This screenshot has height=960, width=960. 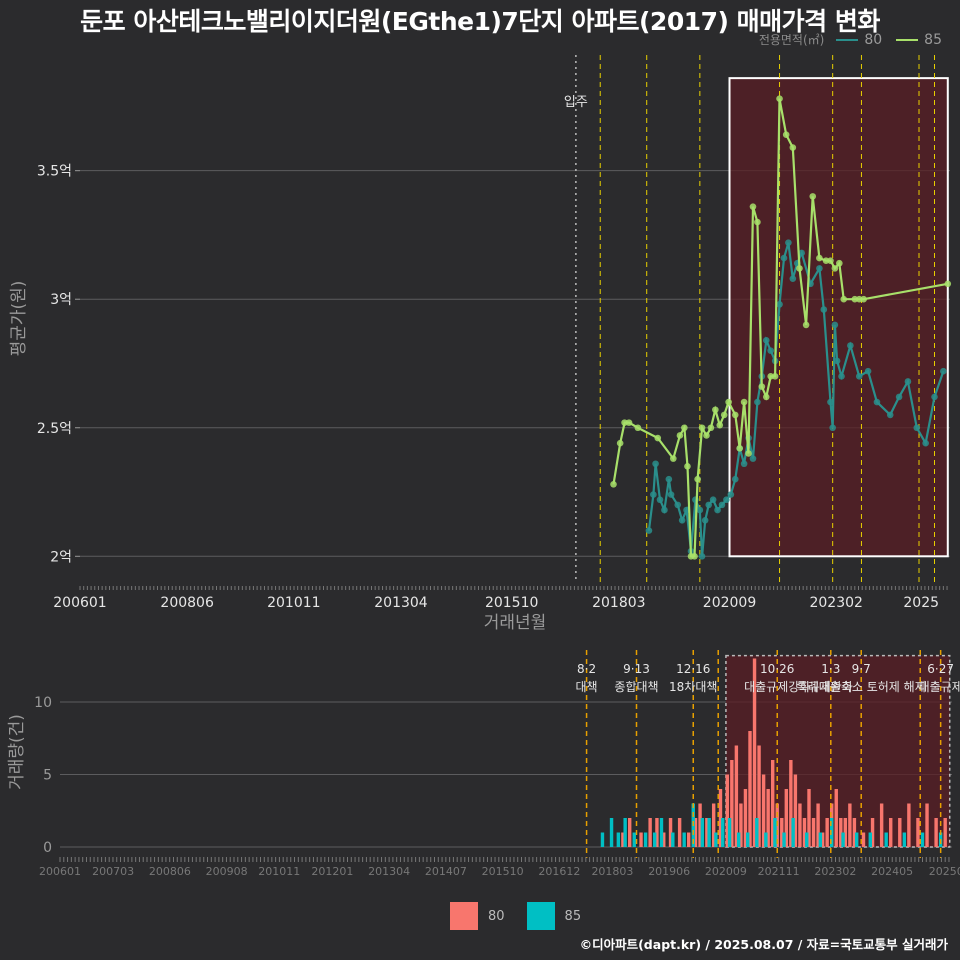 What do you see at coordinates (511, 603) in the screenshot?
I see `x-tick-label: 201510` at bounding box center [511, 603].